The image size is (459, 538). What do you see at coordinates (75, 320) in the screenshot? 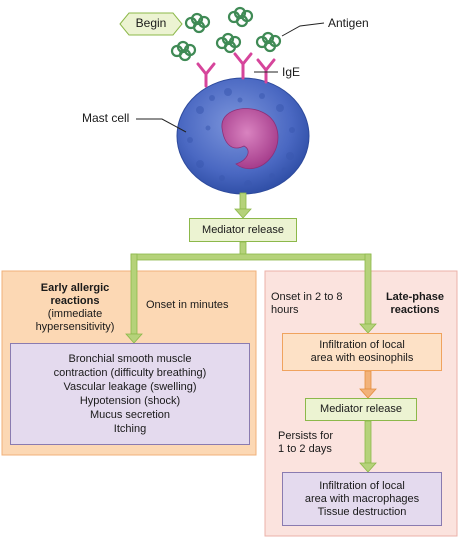
I see `early-subtitle: (immediate hypersensitivity)` at bounding box center [75, 320].